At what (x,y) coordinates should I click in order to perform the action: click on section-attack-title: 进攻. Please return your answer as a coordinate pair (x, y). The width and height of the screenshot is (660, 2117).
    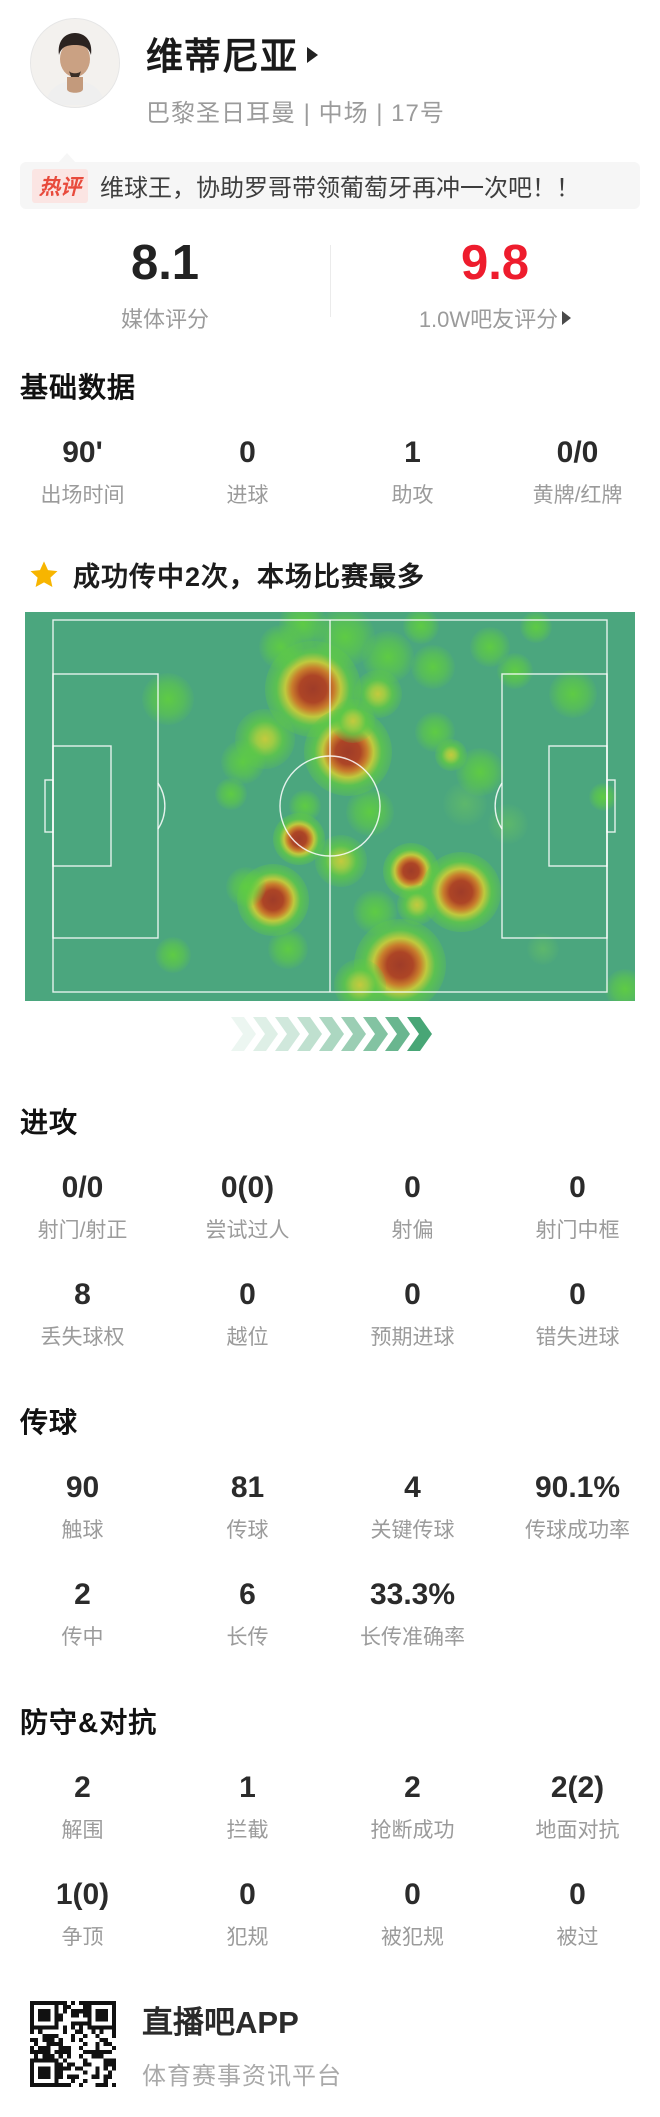
    Looking at the image, I should click on (49, 1122).